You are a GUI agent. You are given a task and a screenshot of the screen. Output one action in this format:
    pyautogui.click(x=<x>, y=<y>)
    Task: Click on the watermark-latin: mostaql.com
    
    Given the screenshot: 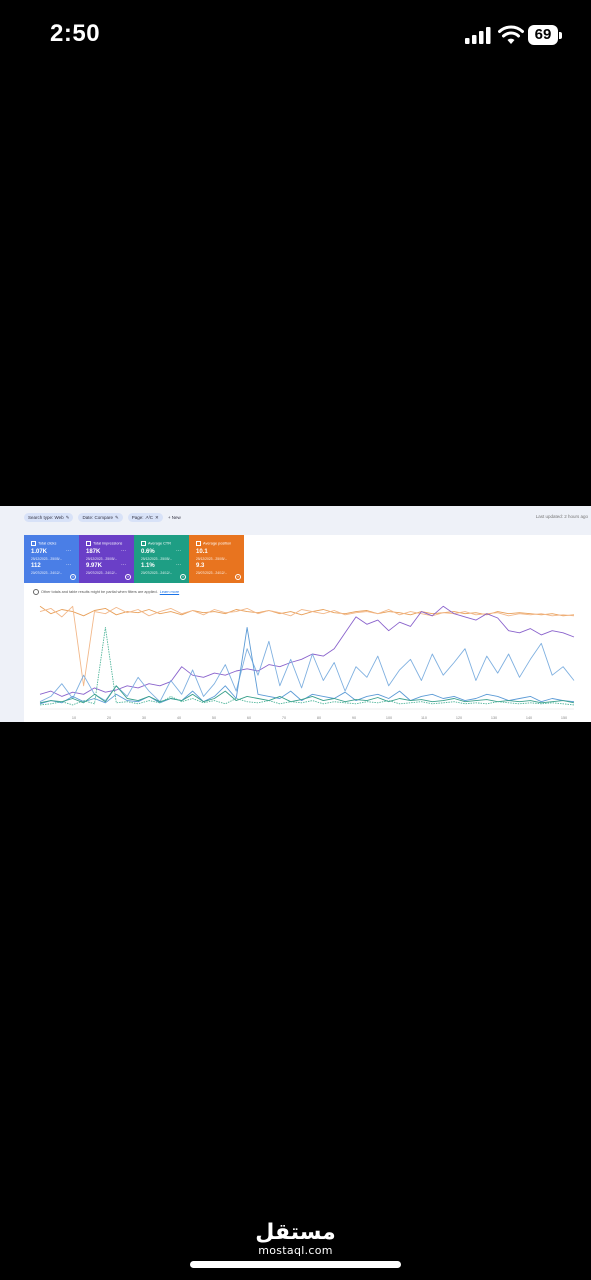 What is the action you would take?
    pyautogui.click(x=295, y=1250)
    